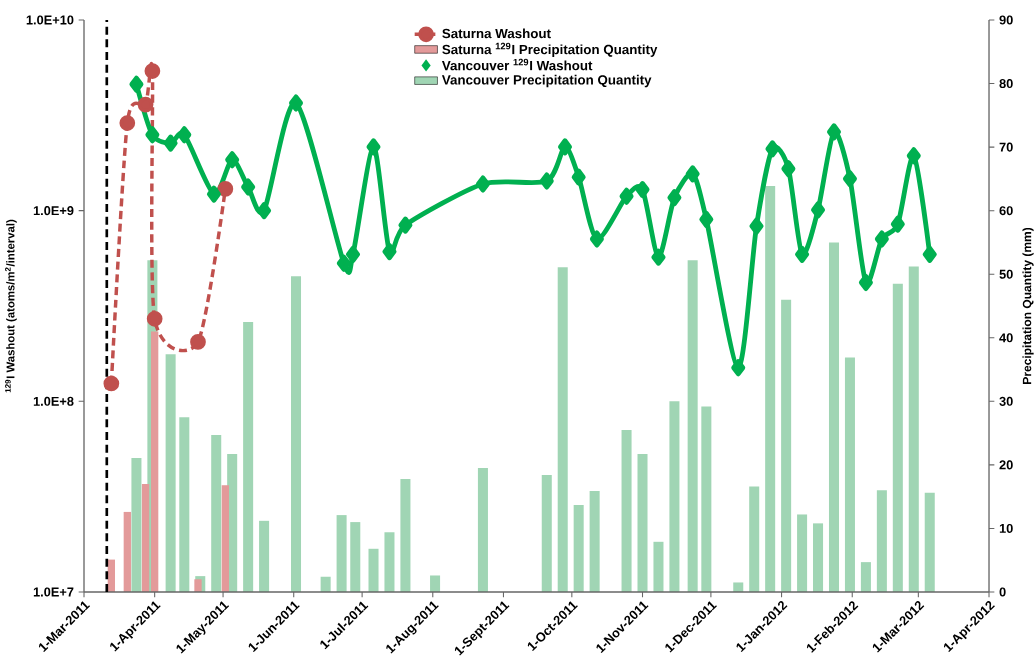  What do you see at coordinates (1006, 84) in the screenshot?
I see `y2-tick-label: 80` at bounding box center [1006, 84].